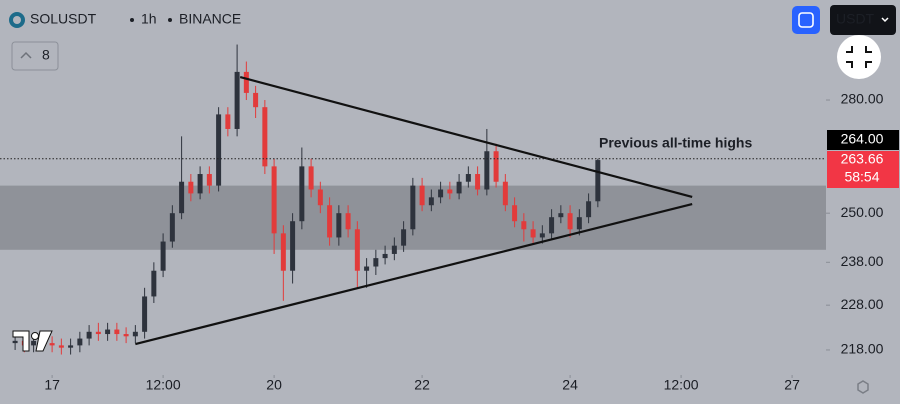 Image resolution: width=900 pixels, height=404 pixels. What do you see at coordinates (274, 385) in the screenshot?
I see `x-tick-label: 20` at bounding box center [274, 385].